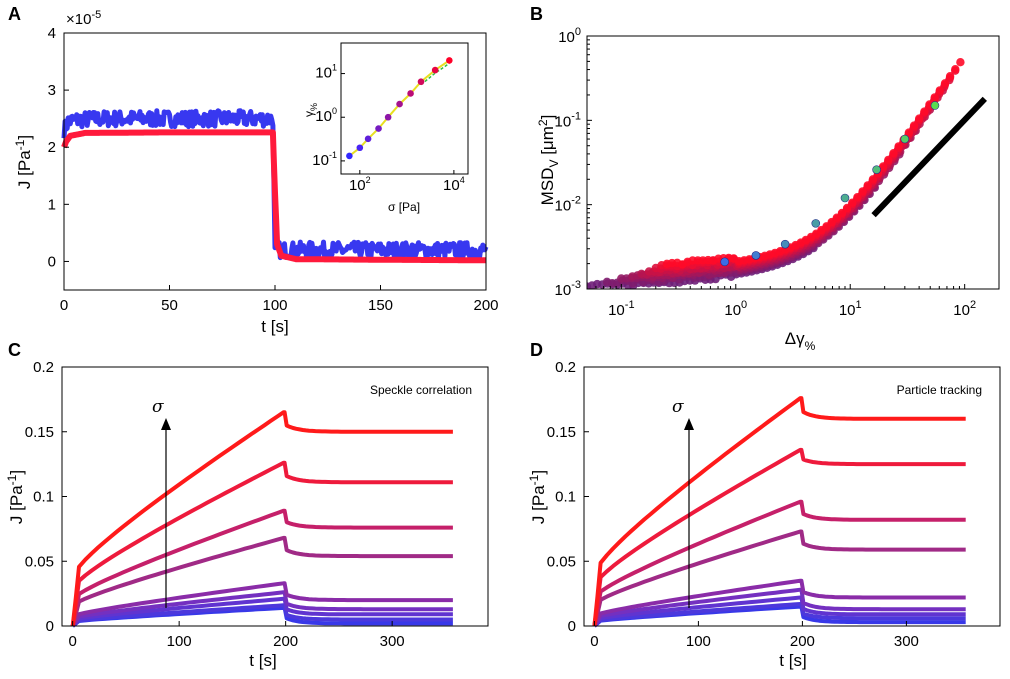  Describe the element at coordinates (380, 305) in the screenshot. I see `panel-a-x-tick-label: 150` at that location.